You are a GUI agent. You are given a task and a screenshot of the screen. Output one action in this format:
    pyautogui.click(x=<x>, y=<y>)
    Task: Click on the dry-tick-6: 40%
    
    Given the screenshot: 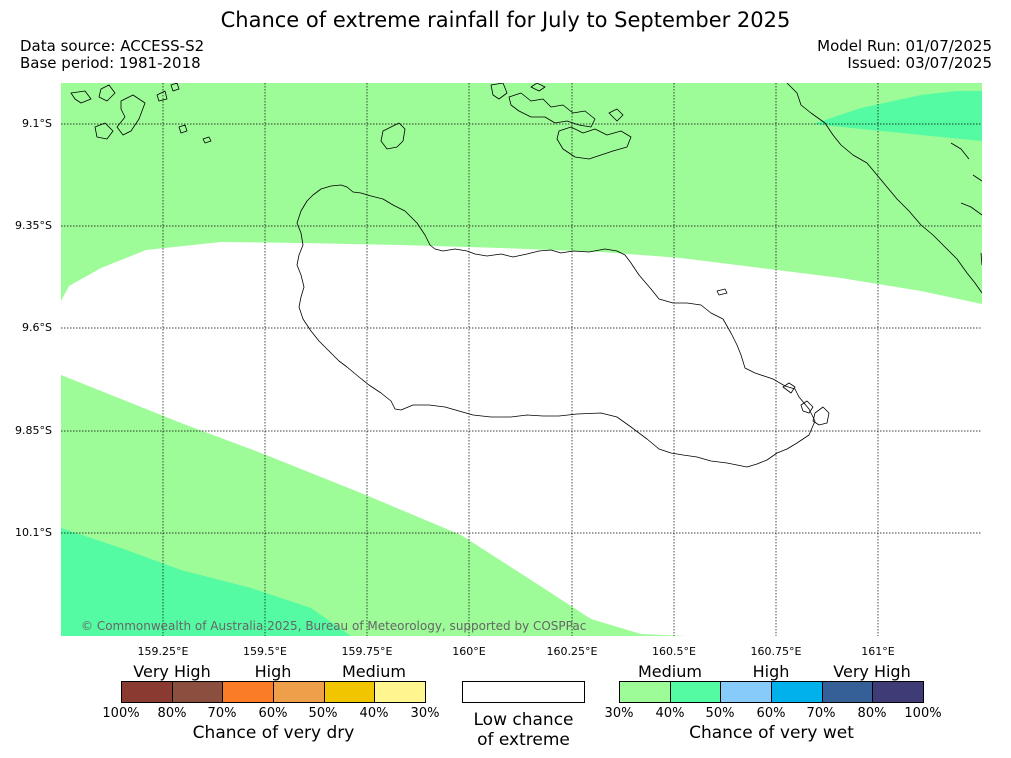 What is the action you would take?
    pyautogui.click(x=374, y=713)
    